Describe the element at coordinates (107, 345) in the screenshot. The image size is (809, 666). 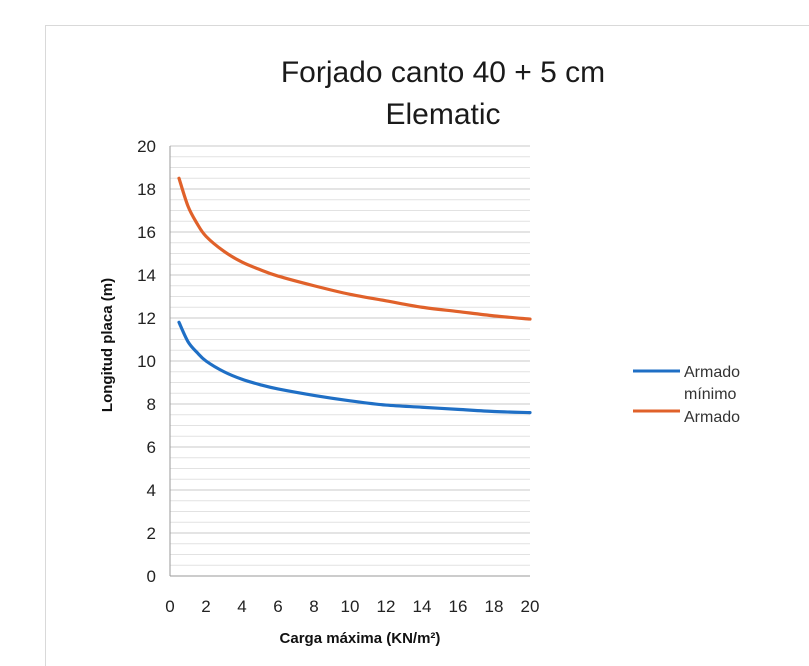
I see `y-axis-label: Longitud placa (m)` at that location.